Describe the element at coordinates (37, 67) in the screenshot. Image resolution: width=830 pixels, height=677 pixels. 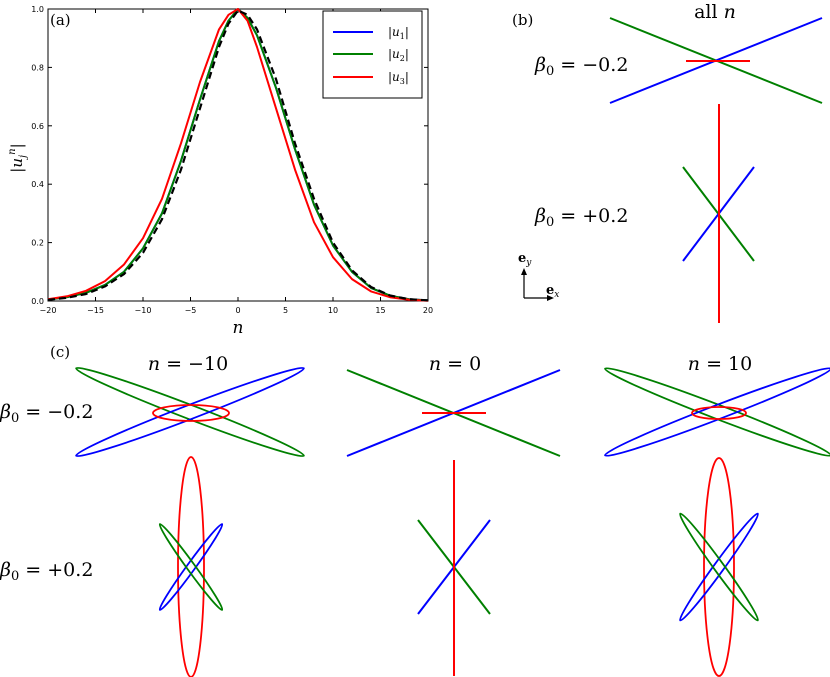
I see `y-tick-label: 0.8` at that location.